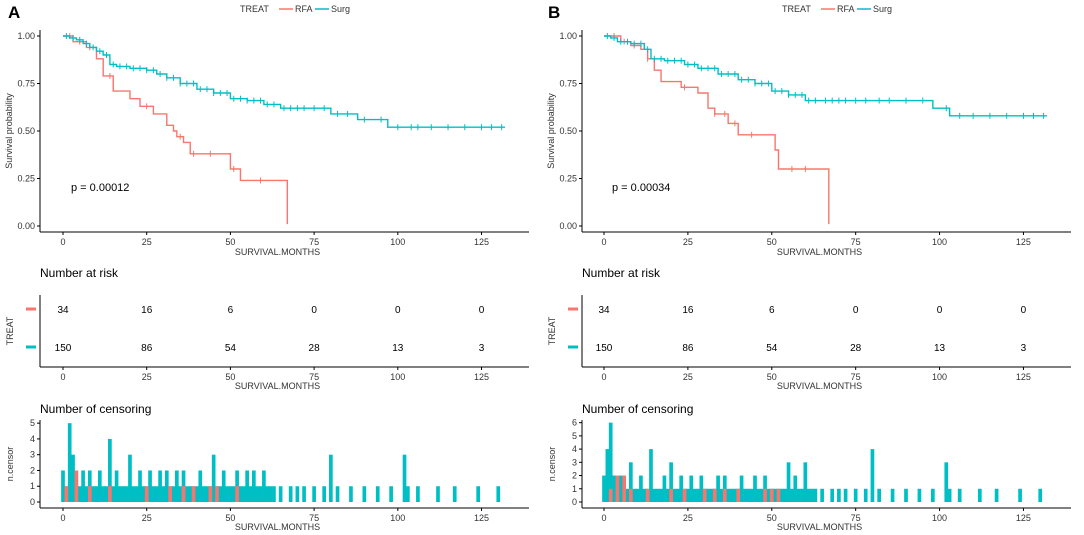  What do you see at coordinates (32, 486) in the screenshot?
I see `censor-ytick-label: 1` at bounding box center [32, 486].